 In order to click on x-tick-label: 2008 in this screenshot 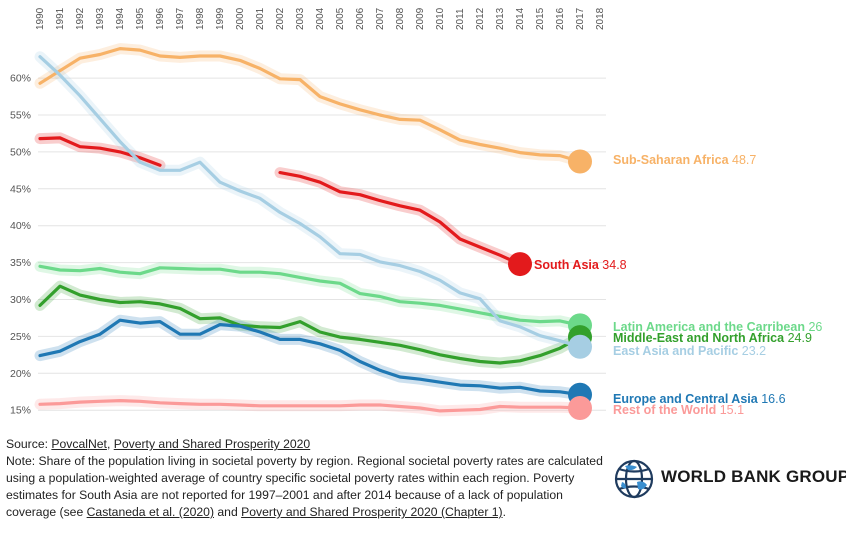, I will do `click(400, 18)`.